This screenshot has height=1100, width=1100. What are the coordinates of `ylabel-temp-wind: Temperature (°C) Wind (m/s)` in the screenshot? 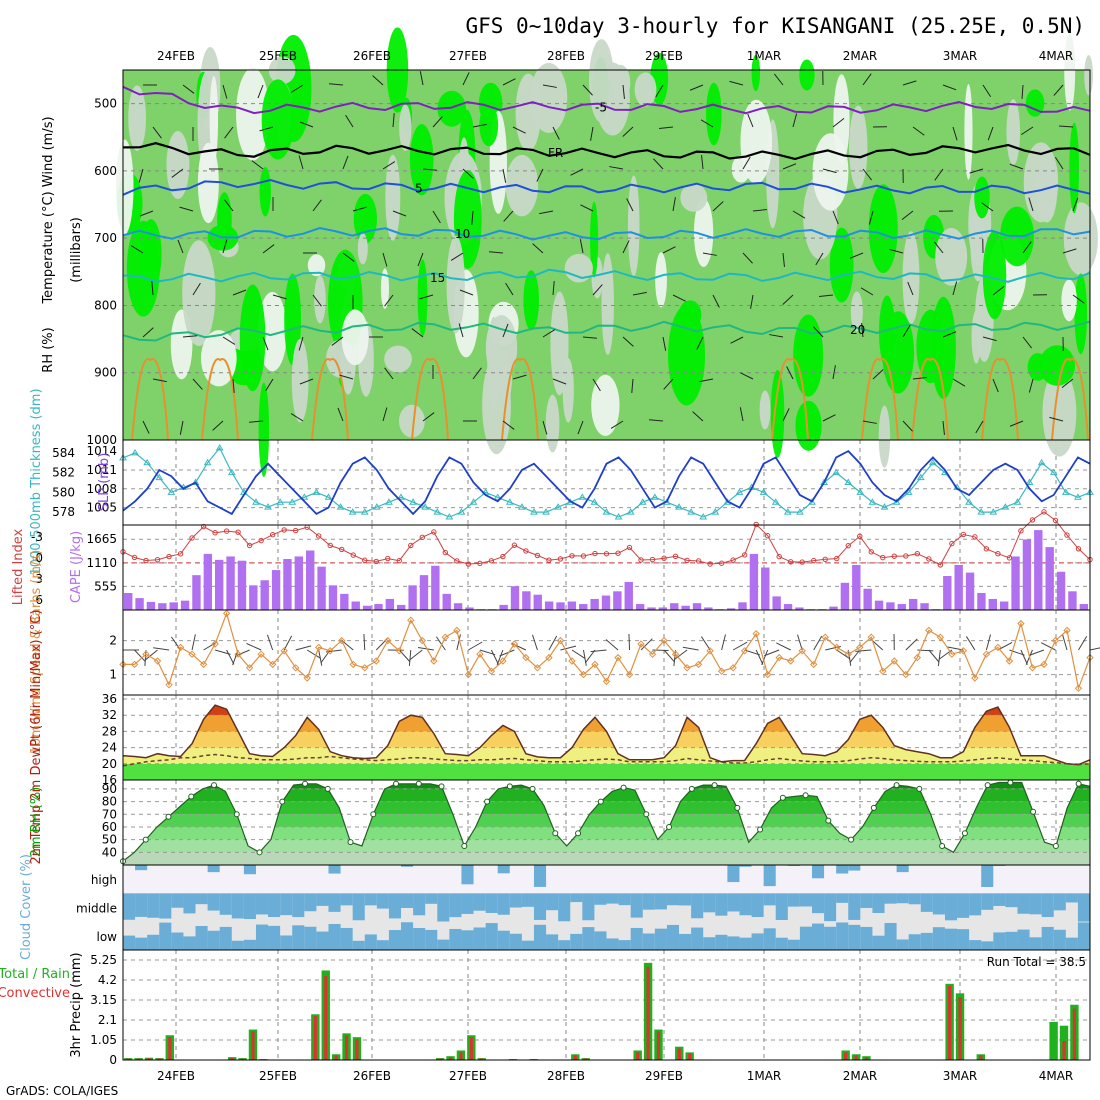 It's located at (48, 210).